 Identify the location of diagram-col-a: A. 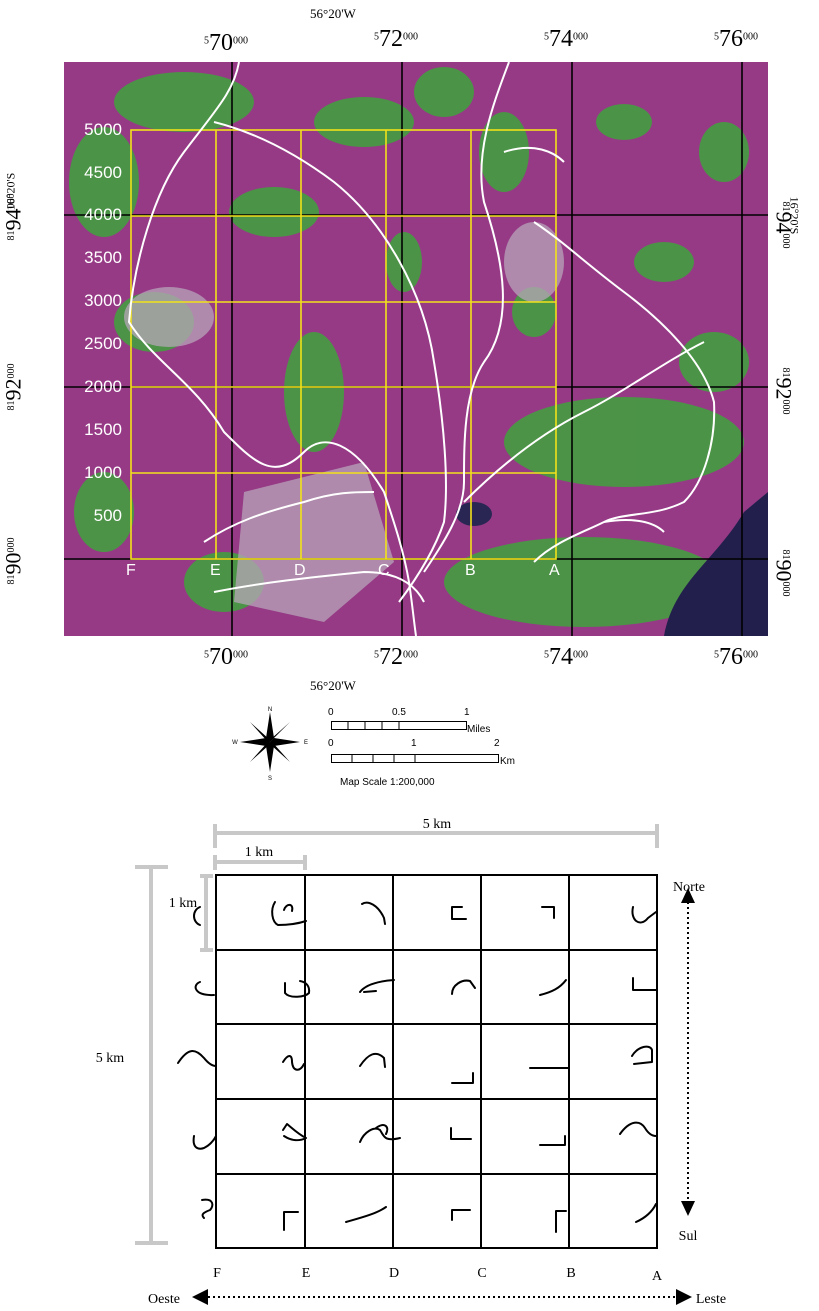
(657, 1276).